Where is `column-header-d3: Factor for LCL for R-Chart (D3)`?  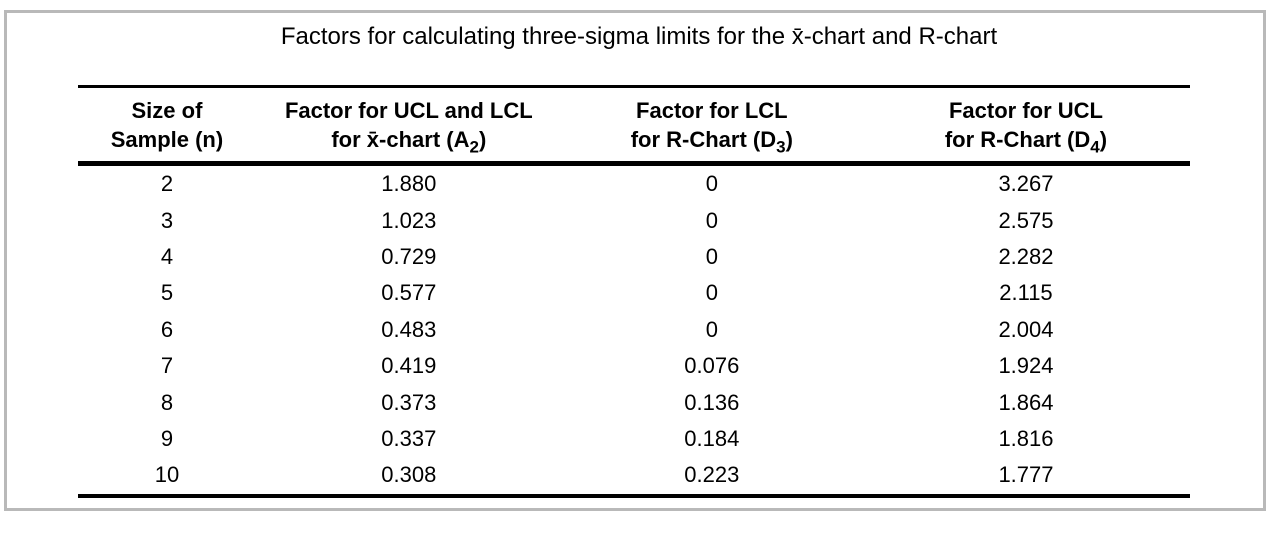 column-header-d3: Factor for LCL for R-Chart (D3) is located at coordinates (711, 126).